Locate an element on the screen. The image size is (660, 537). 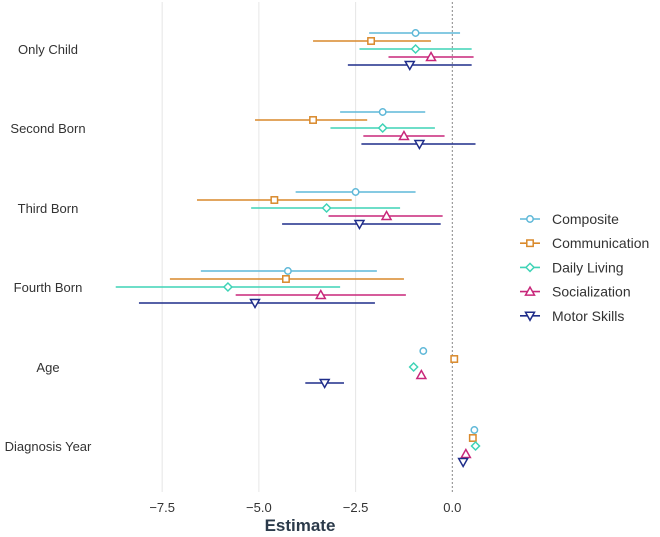
x-axis-title: Estimate is located at coordinates (300, 525).